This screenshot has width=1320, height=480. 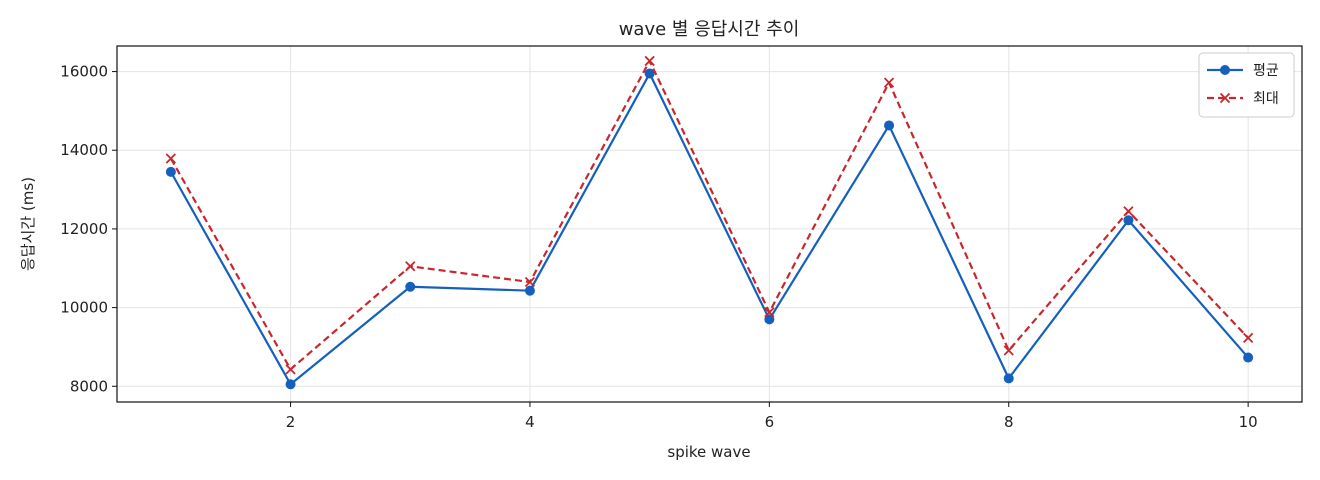 What do you see at coordinates (770, 422) in the screenshot?
I see `x-tick-label: 6` at bounding box center [770, 422].